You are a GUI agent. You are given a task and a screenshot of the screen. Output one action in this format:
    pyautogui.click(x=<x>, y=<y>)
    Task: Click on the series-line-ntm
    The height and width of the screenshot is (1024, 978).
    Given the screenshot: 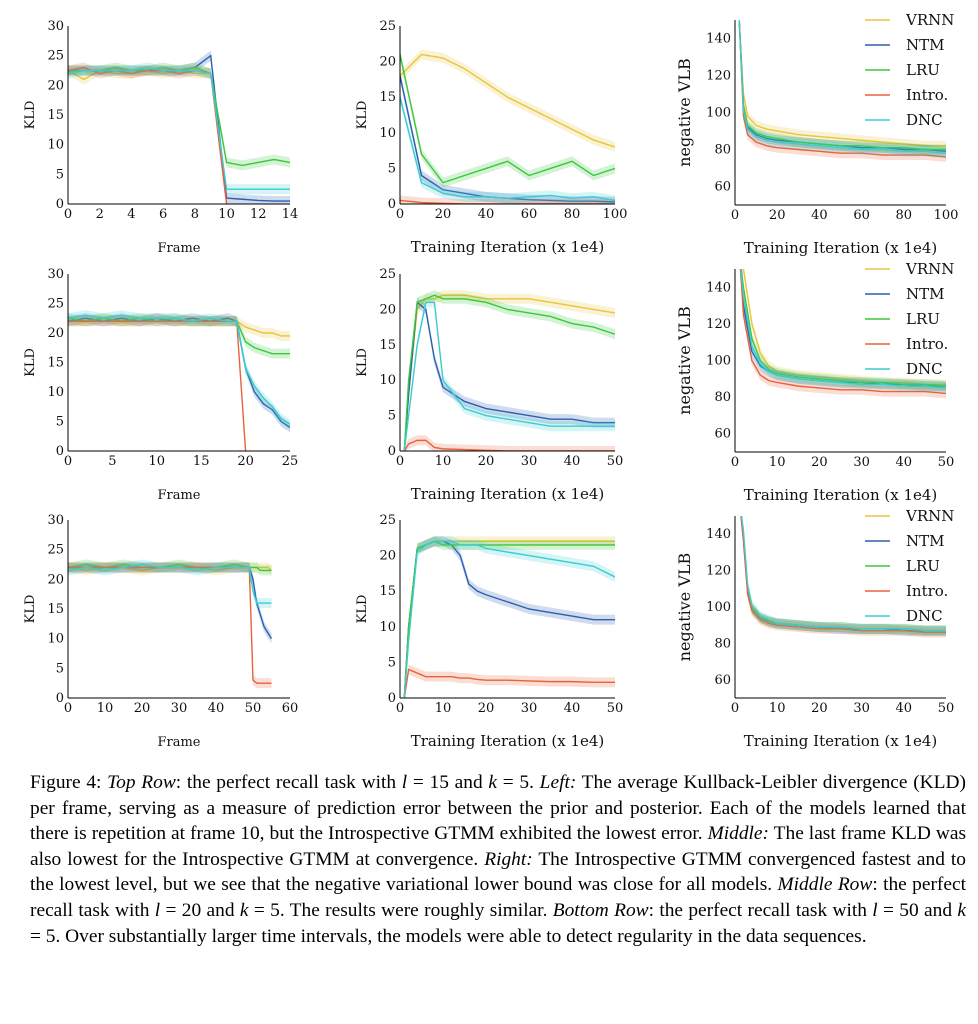 What is the action you would take?
    pyautogui.click(x=170, y=603)
    